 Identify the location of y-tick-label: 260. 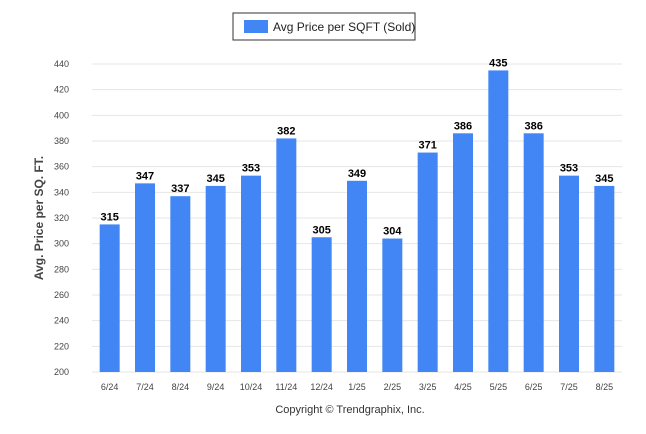
(61, 295).